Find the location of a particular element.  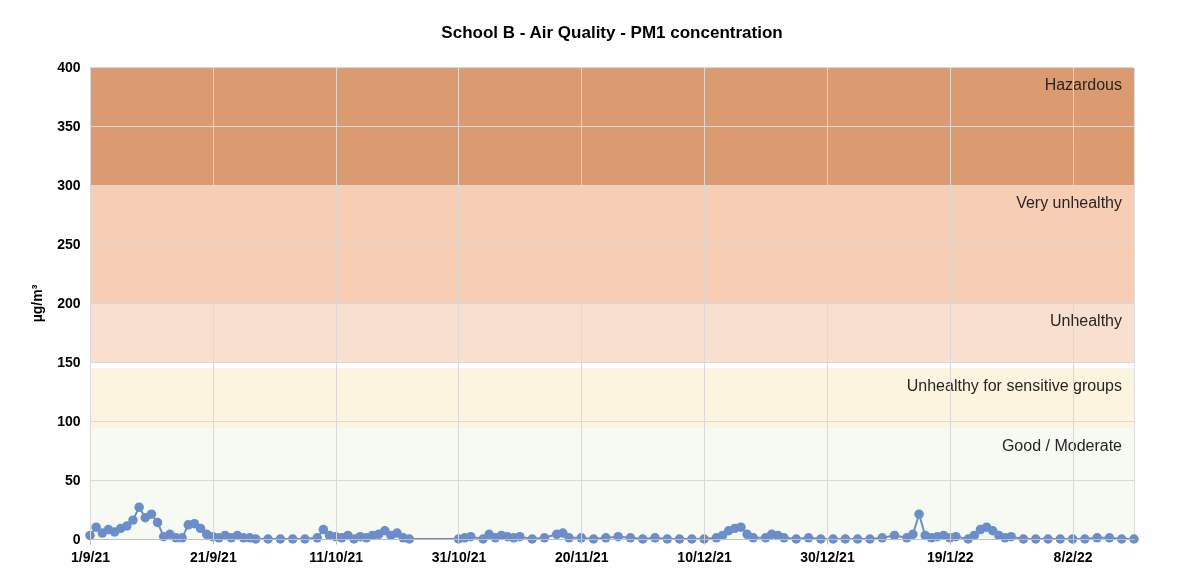

y-tick-label: 200 is located at coordinates (69, 302).